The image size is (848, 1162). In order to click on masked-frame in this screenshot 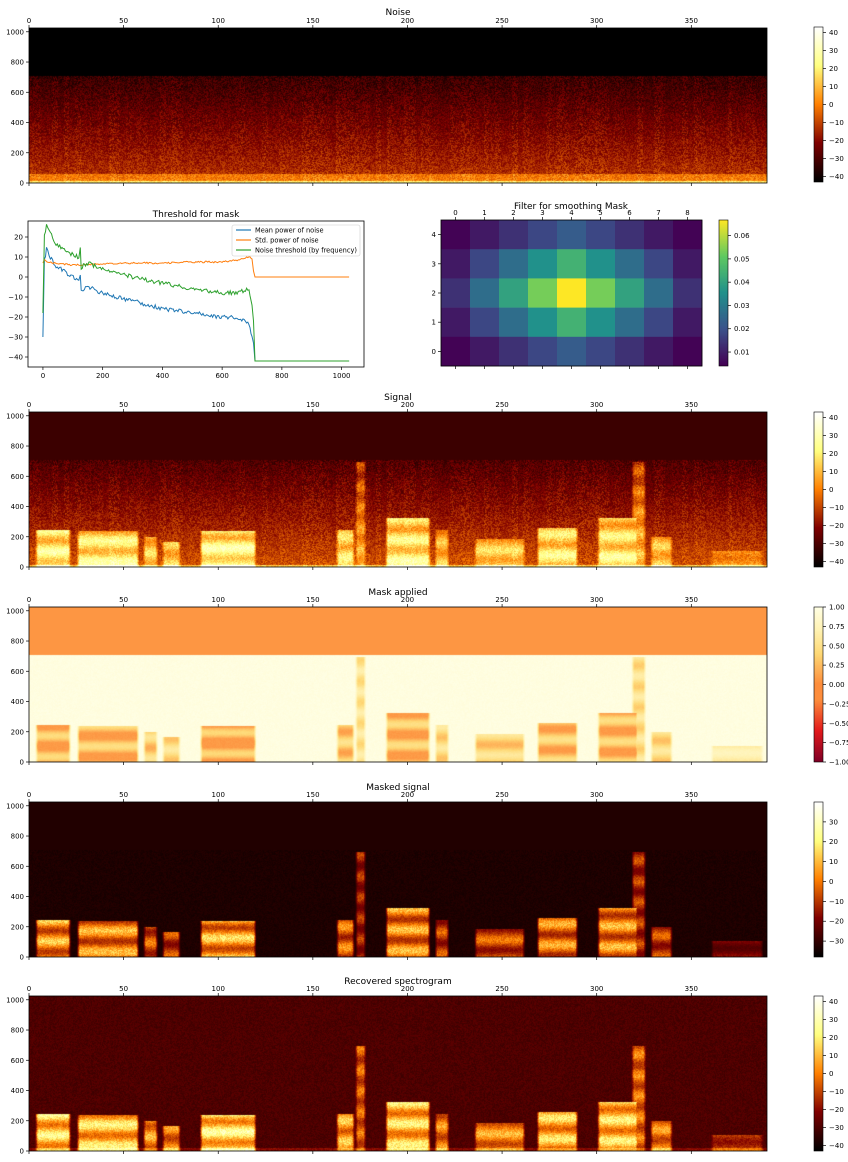, I will do `click(398, 879)`.